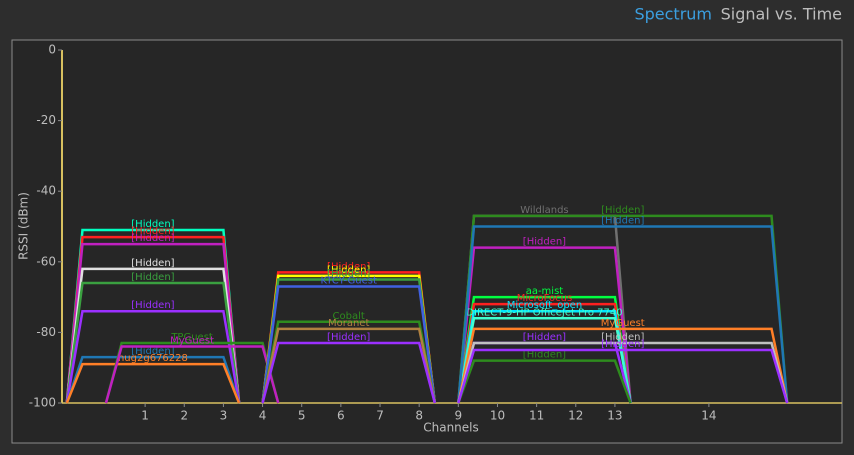 This screenshot has height=455, width=854. I want to click on network-label: MicroFocus, so click(544, 298).